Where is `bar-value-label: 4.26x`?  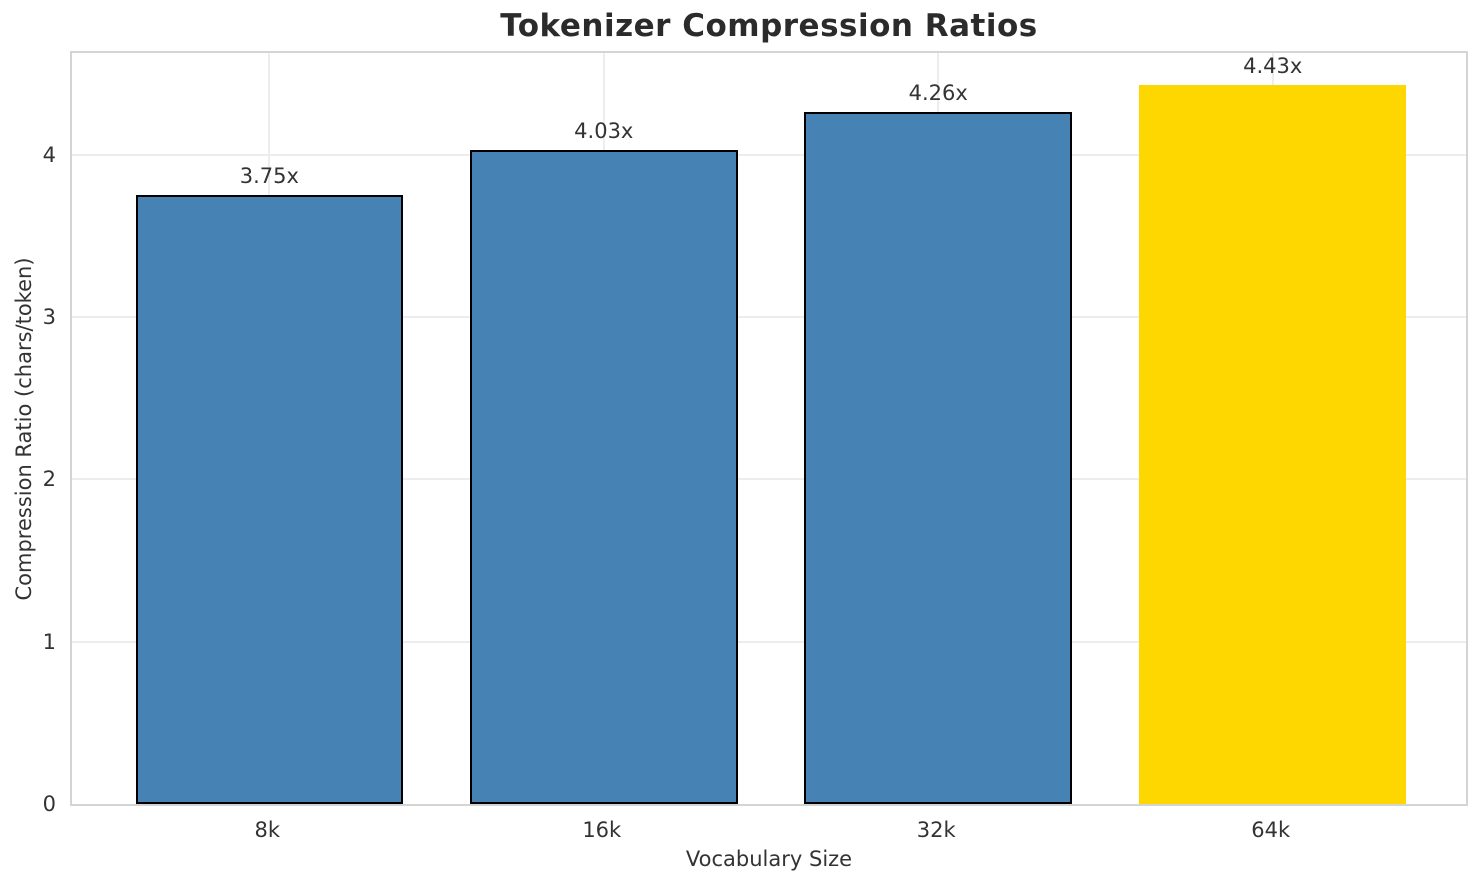 bar-value-label: 4.26x is located at coordinates (938, 93).